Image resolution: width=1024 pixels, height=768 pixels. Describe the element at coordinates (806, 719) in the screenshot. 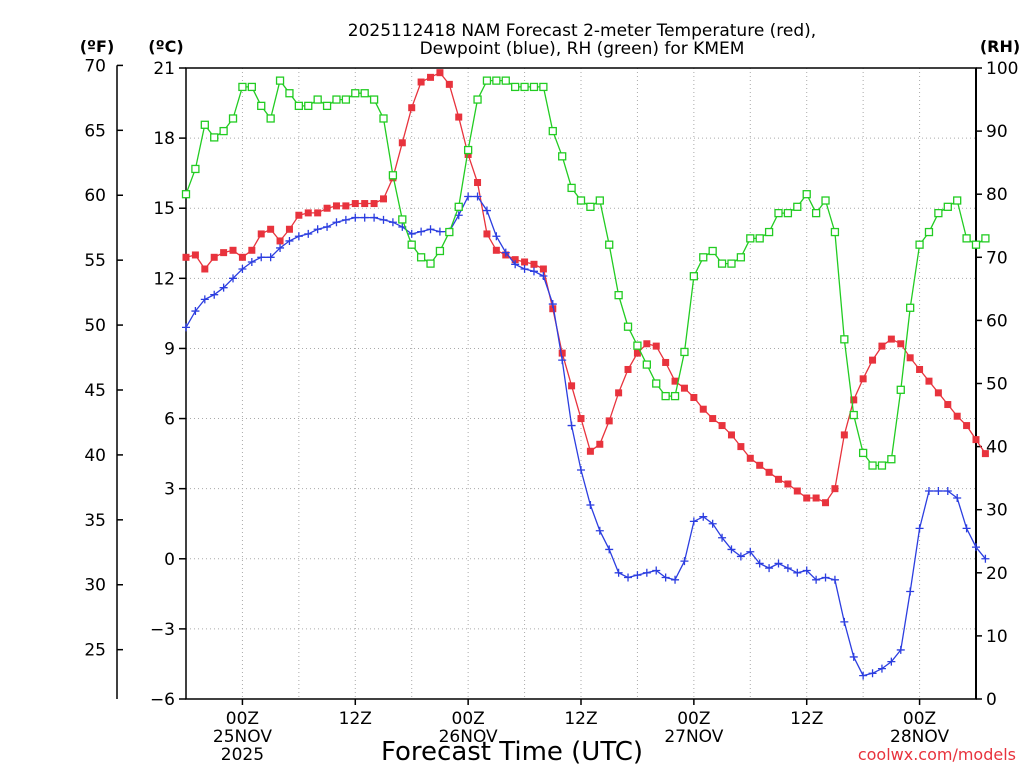

I see `x-tick-time-label: 12Z` at that location.